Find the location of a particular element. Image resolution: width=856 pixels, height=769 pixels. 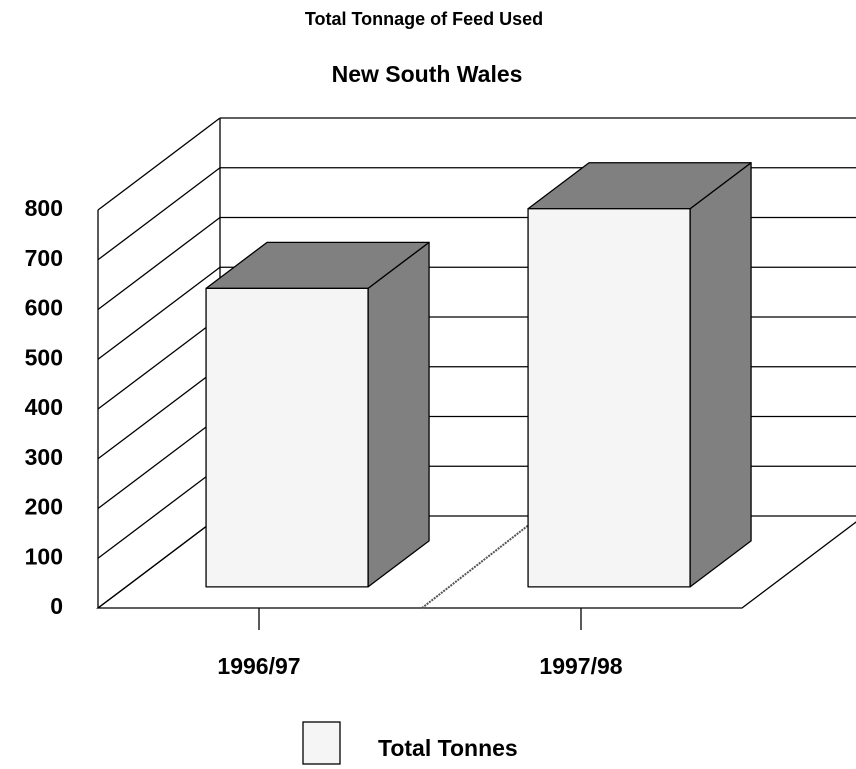

legend-label: Total Tonnes is located at coordinates (448, 748).